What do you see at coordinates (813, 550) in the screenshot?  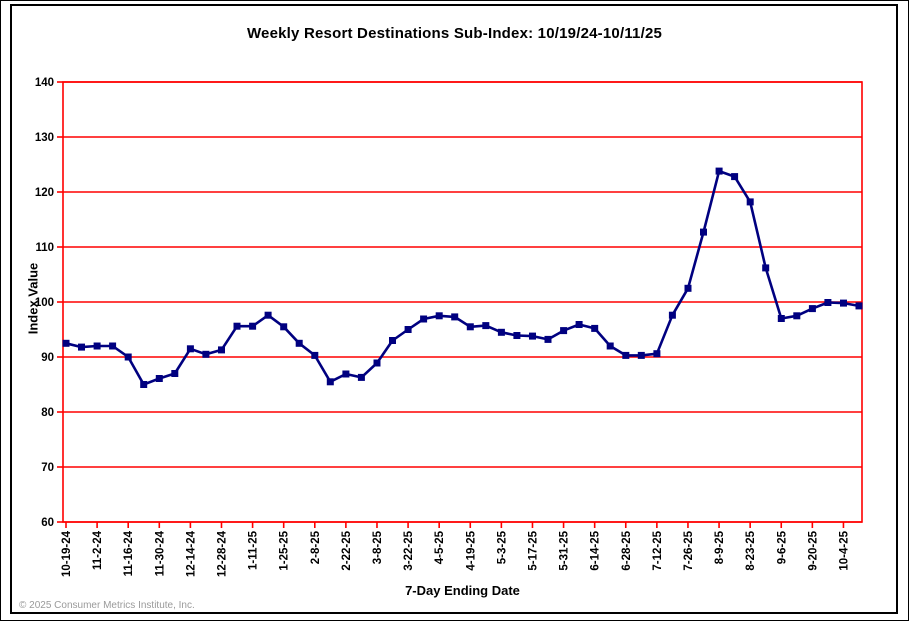 I see `x-tick-label: 9-20-25` at bounding box center [813, 550].